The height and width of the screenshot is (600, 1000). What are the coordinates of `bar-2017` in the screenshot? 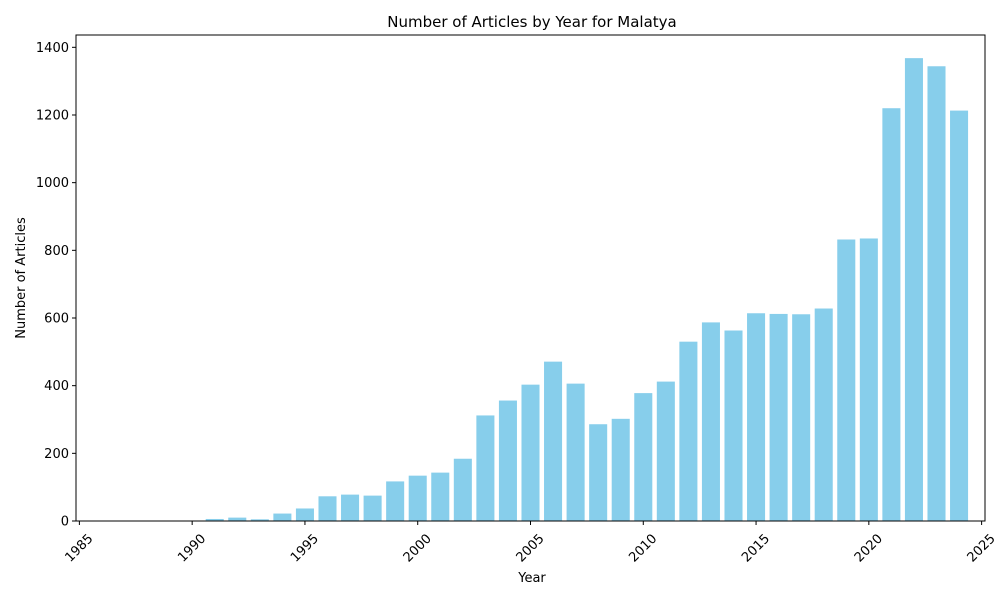 It's located at (801, 417).